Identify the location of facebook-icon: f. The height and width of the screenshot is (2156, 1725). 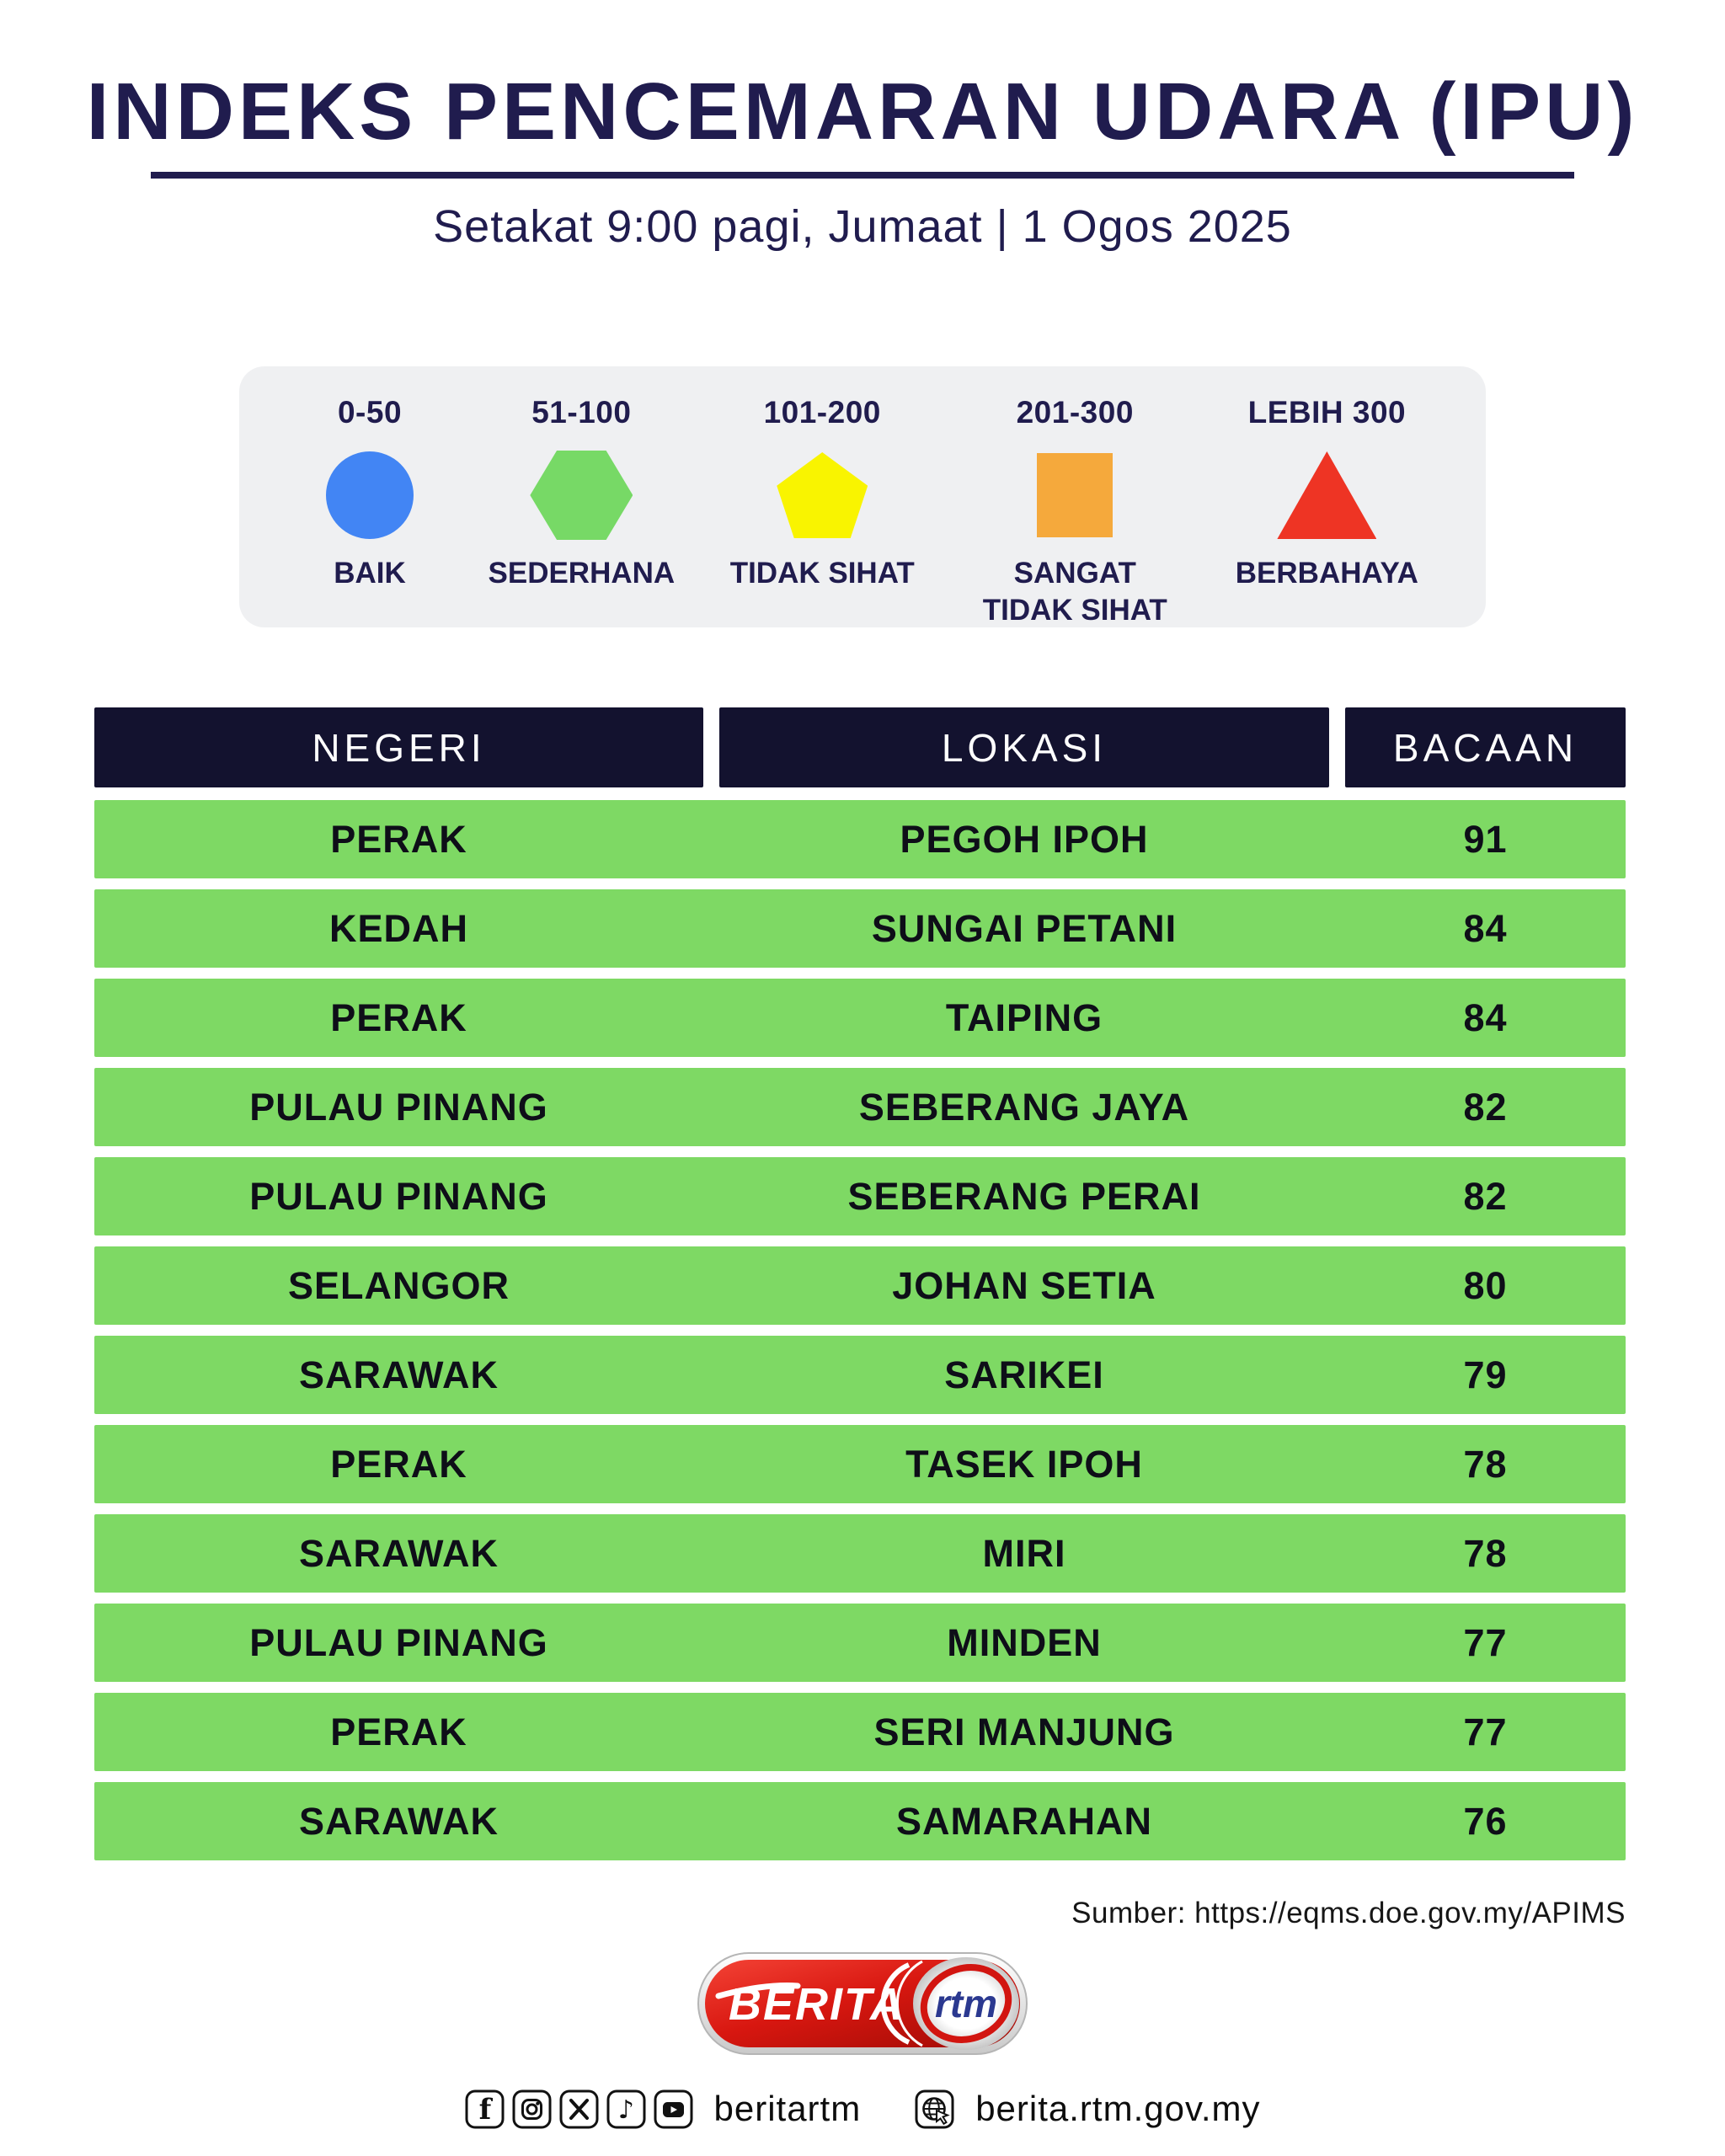
(485, 2109).